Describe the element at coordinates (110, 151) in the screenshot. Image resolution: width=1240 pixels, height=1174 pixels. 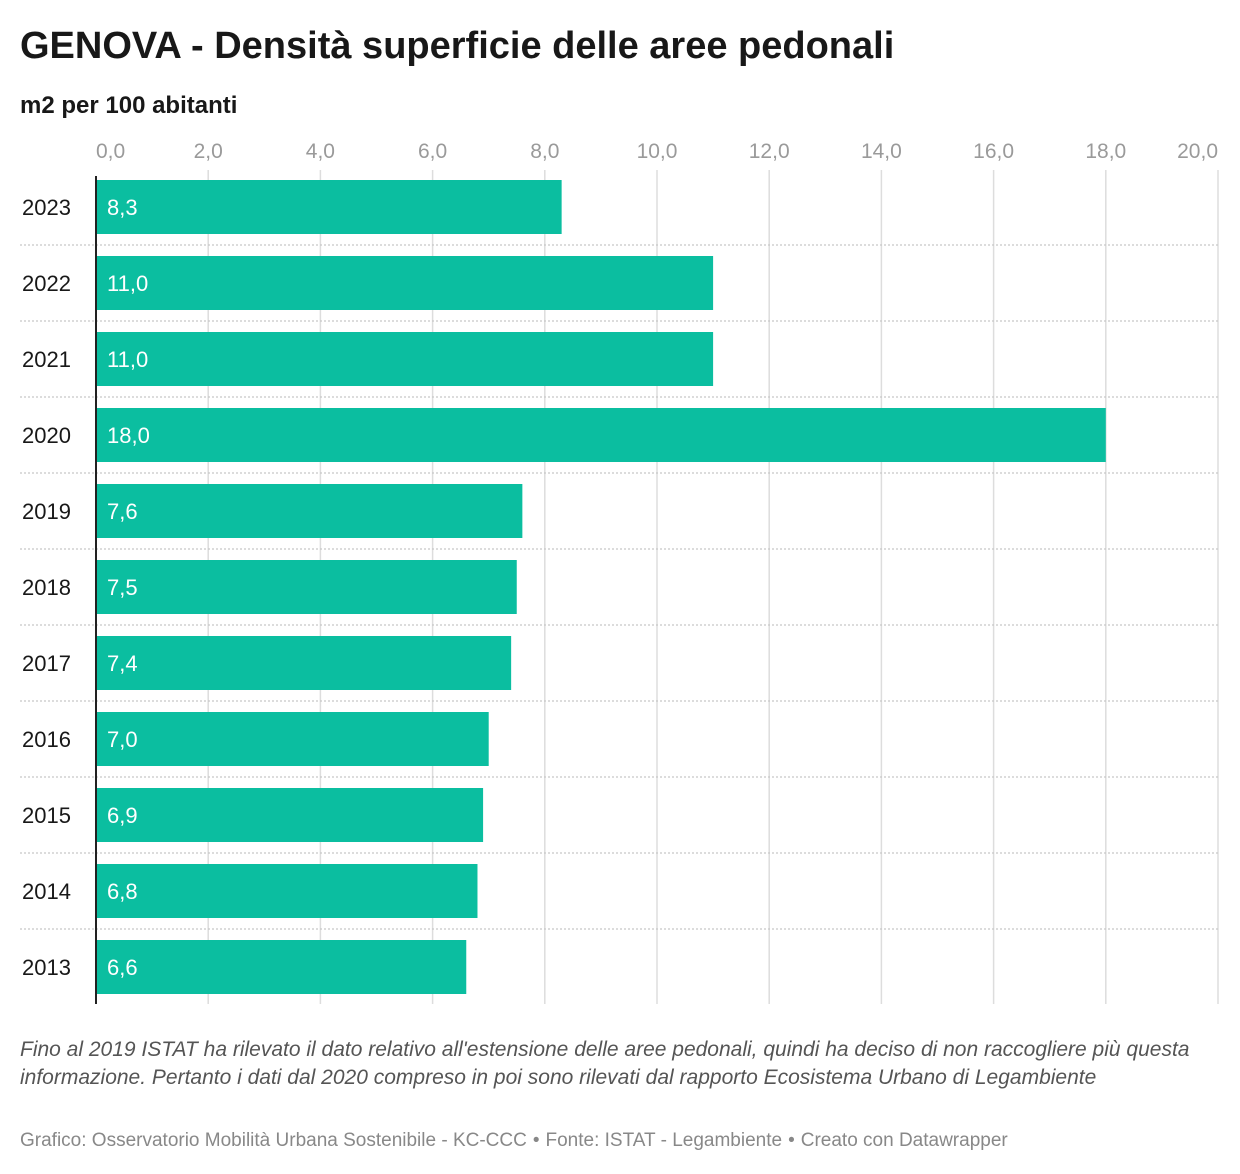
I see `x-tick-label: 0,0` at that location.